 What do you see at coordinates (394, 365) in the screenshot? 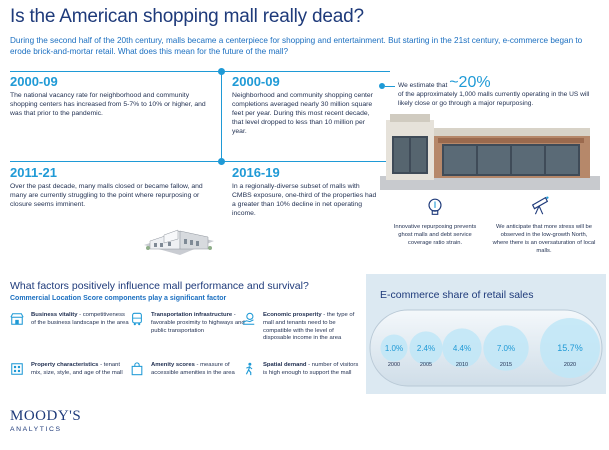
I see `year-label-2000: 2000` at bounding box center [394, 365].